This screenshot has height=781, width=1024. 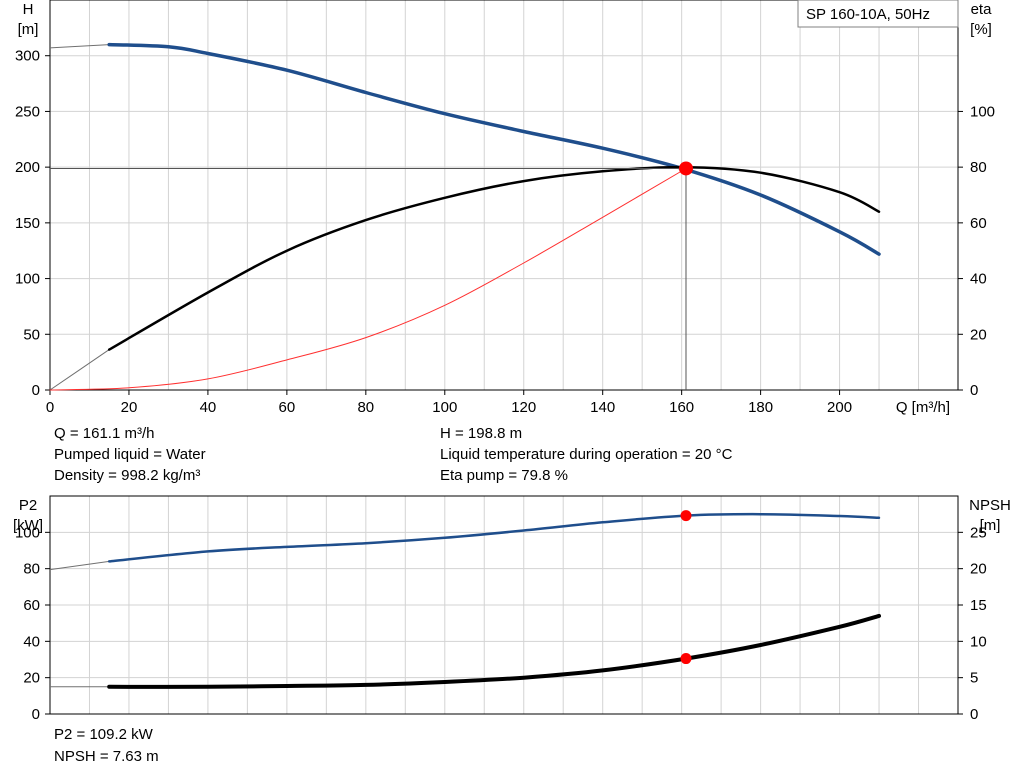 I want to click on y-axis-unit-right: [%], so click(x=981, y=29).